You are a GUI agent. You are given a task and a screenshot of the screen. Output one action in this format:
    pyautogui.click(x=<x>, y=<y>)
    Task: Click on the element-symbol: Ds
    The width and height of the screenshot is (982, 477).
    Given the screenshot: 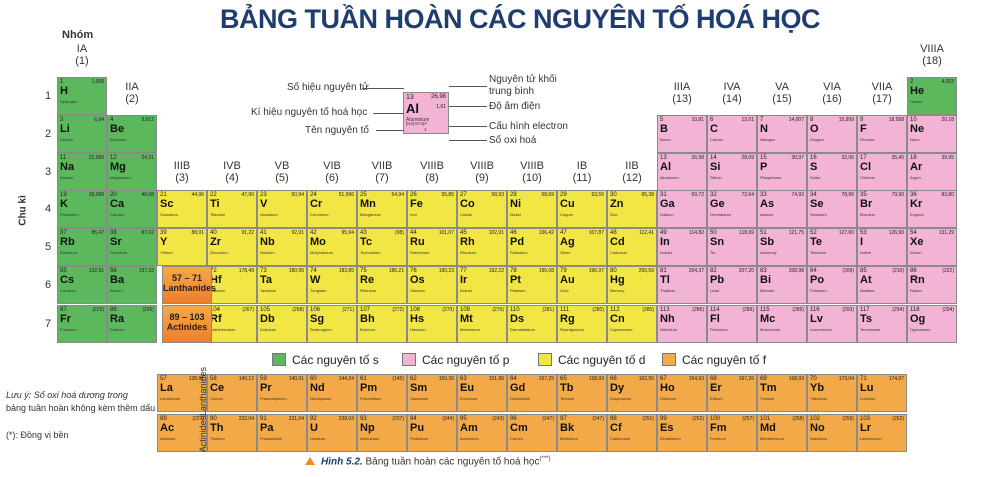 What is the action you would take?
    pyautogui.click(x=517, y=319)
    